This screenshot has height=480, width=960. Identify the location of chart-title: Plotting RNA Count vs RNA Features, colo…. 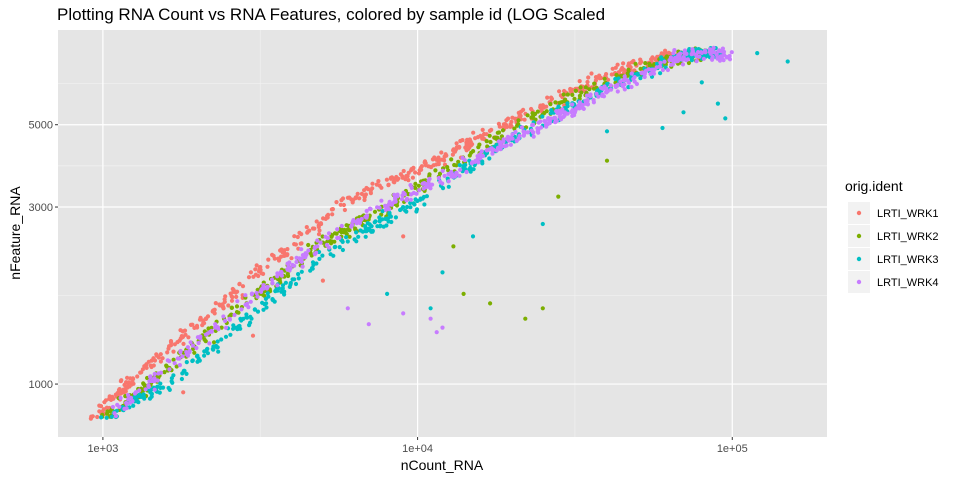
(331, 14).